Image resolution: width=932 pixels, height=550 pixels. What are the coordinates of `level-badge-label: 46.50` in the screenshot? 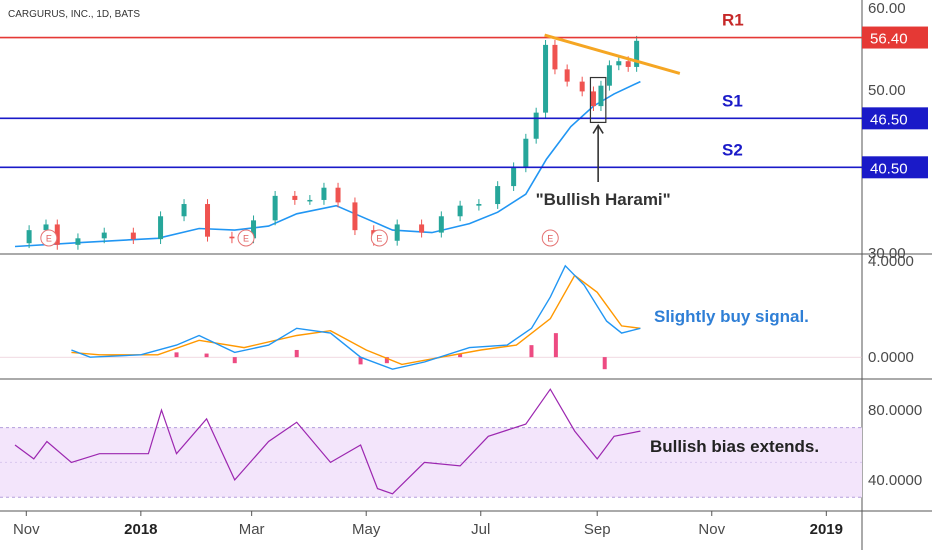 It's located at (889, 119).